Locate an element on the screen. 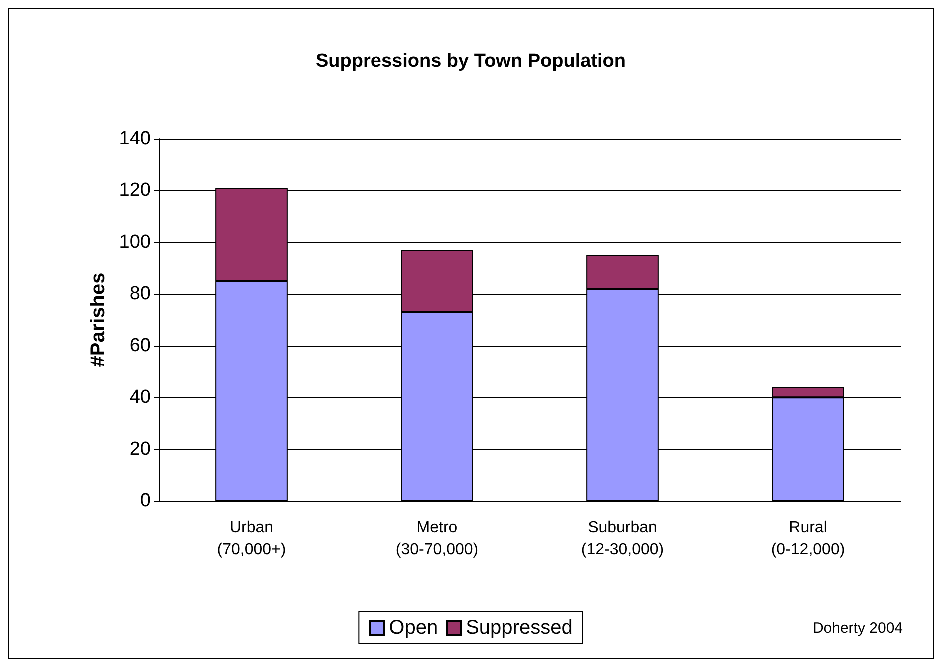 This screenshot has width=942, height=667. y-tick-label: 60 is located at coordinates (140, 345).